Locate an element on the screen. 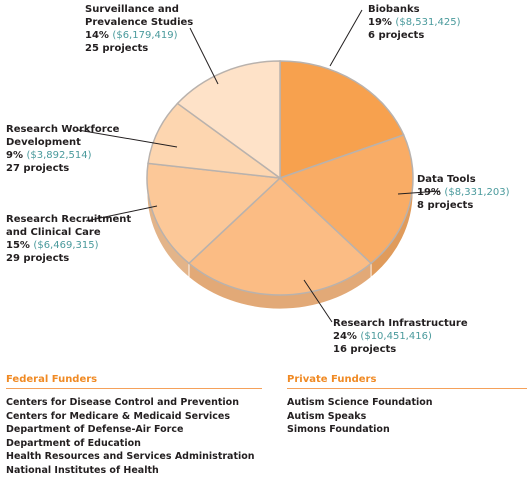 Image resolution: width=530 pixels, height=480 pixels. pie-slice-research-infrastructure is located at coordinates (280, 236).